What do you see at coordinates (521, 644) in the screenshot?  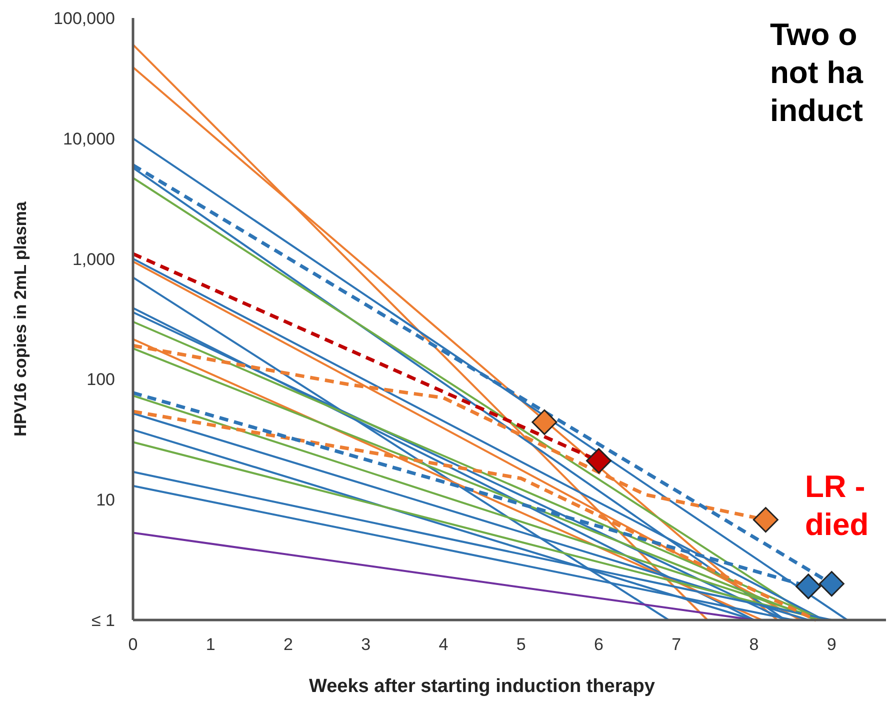 I see `x-tick-label: 5` at bounding box center [521, 644].